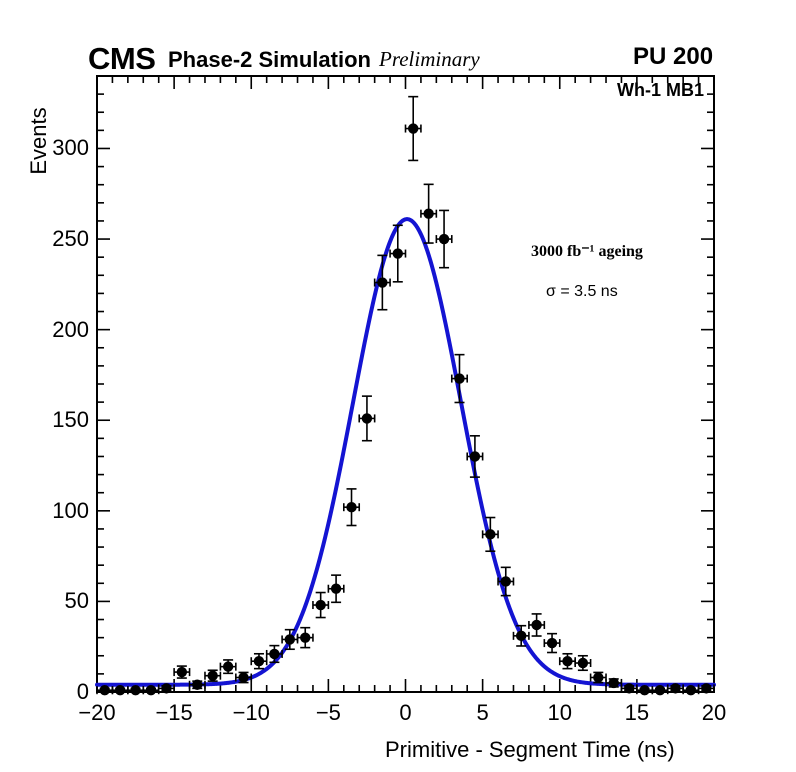 Image resolution: width=796 pixels, height=772 pixels. I want to click on x-axis-label: Primitive - Segment Time (ns), so click(530, 749).